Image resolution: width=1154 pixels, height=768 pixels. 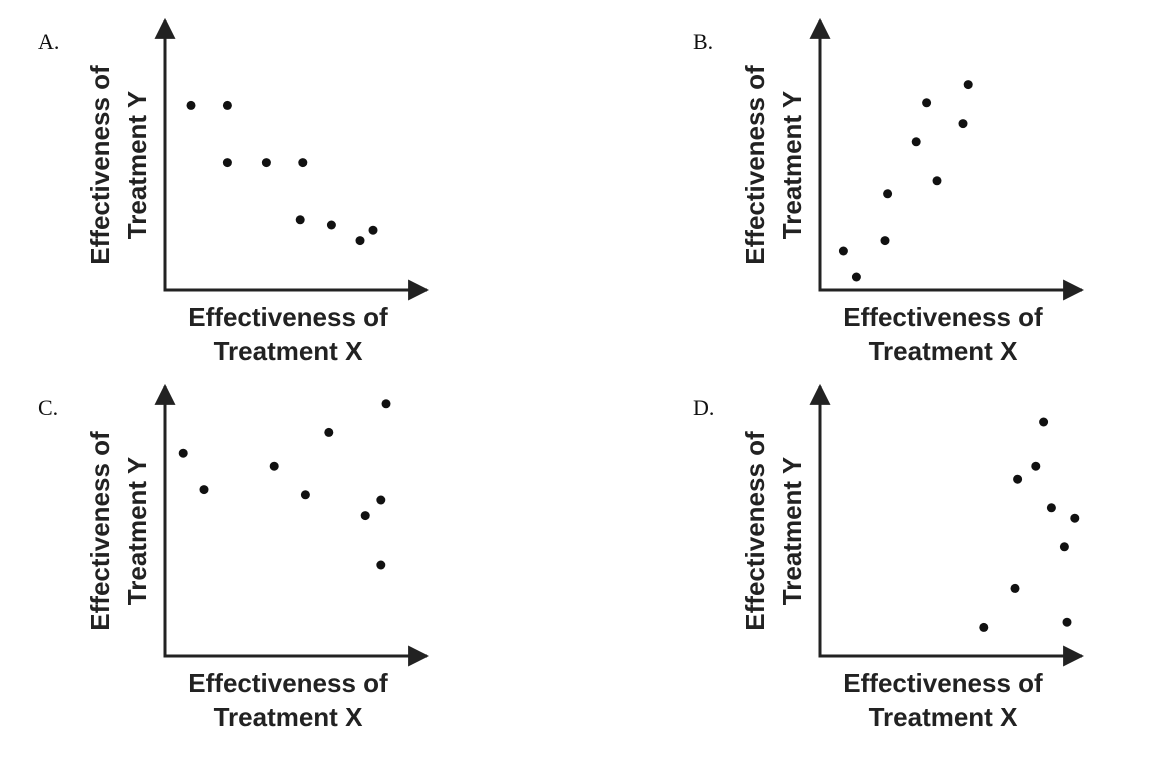 What do you see at coordinates (703, 407) in the screenshot?
I see `panel-label: D.` at bounding box center [703, 407].